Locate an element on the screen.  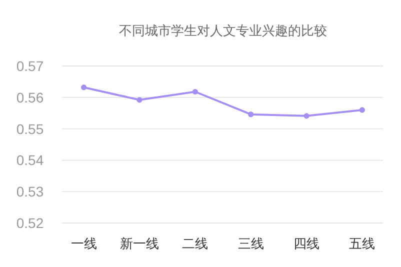
y-tick-label: 0.57 is located at coordinates (30, 66).